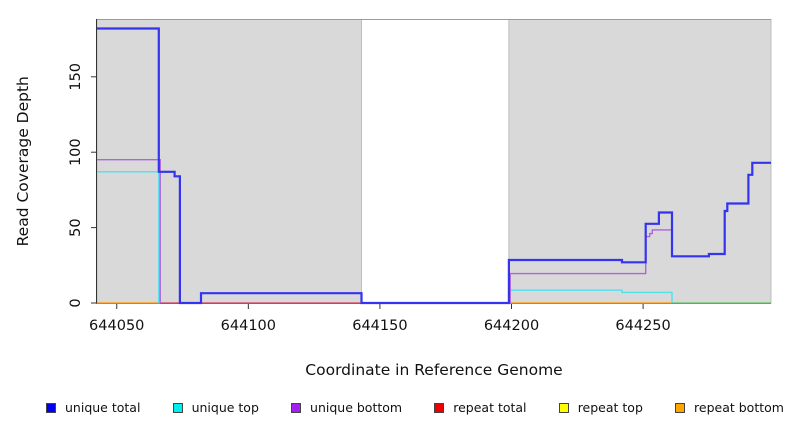 This screenshot has width=792, height=432. What do you see at coordinates (610, 407) in the screenshot?
I see `legend-label: repeat top` at bounding box center [610, 407].